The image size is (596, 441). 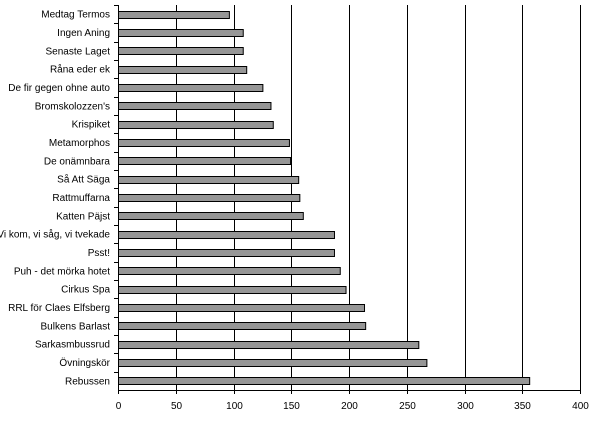 What do you see at coordinates (291, 406) in the screenshot?
I see `x-tick-label: 150` at bounding box center [291, 406].